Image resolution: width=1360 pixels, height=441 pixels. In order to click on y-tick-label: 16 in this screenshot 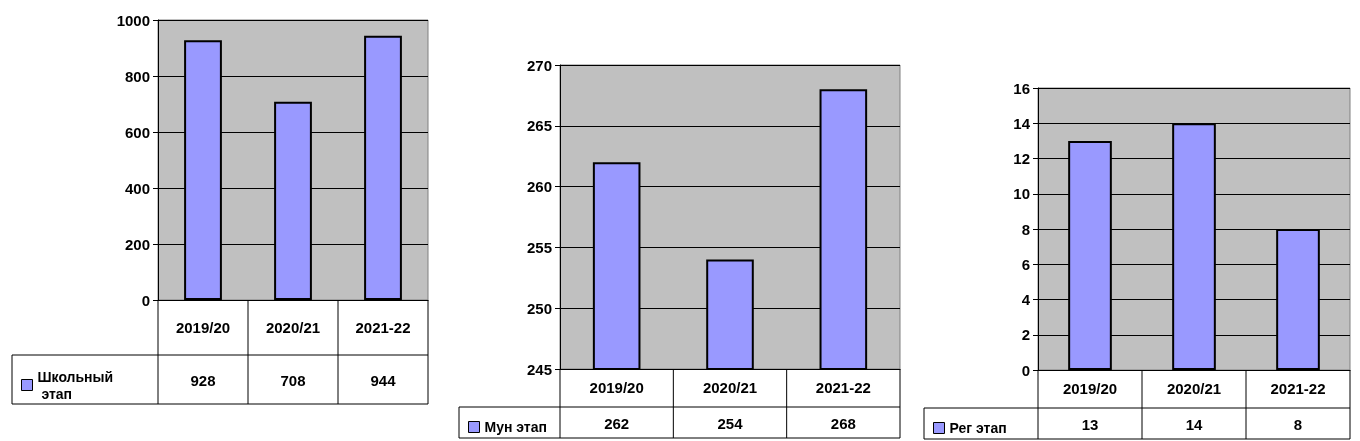, I will do `click(1021, 88)`.